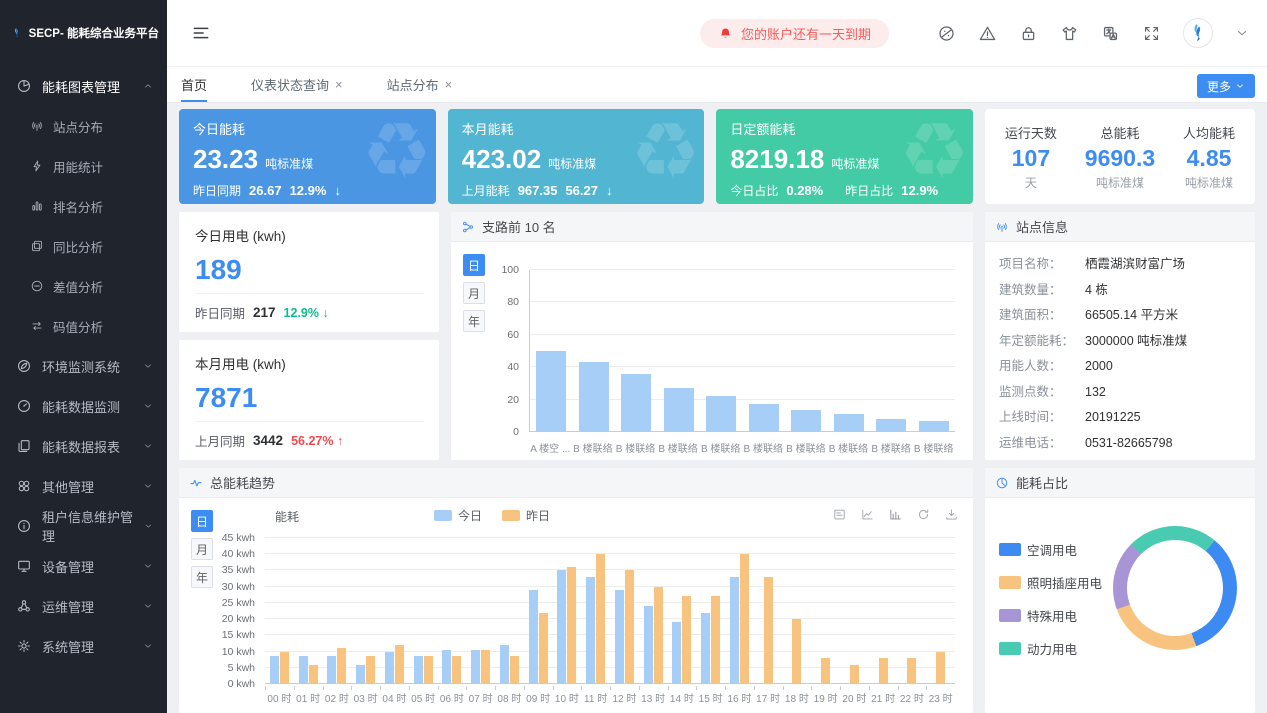 The width and height of the screenshot is (1267, 713). What do you see at coordinates (202, 577) in the screenshot?
I see `trend-tab-年: 年` at bounding box center [202, 577].